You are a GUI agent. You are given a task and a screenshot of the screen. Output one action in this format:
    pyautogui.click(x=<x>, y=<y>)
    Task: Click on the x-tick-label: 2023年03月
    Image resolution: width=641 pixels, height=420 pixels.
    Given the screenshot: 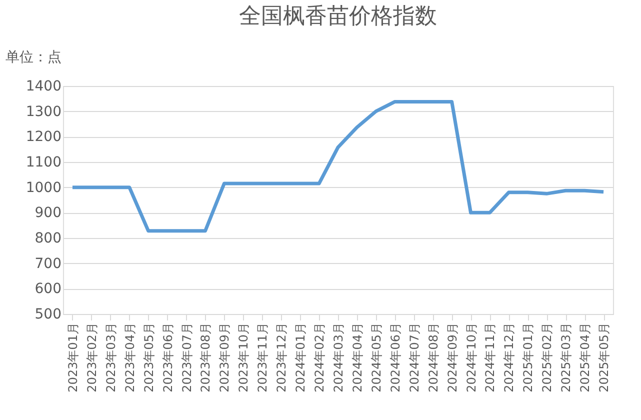 What is the action you would take?
    pyautogui.click(x=111, y=357)
    